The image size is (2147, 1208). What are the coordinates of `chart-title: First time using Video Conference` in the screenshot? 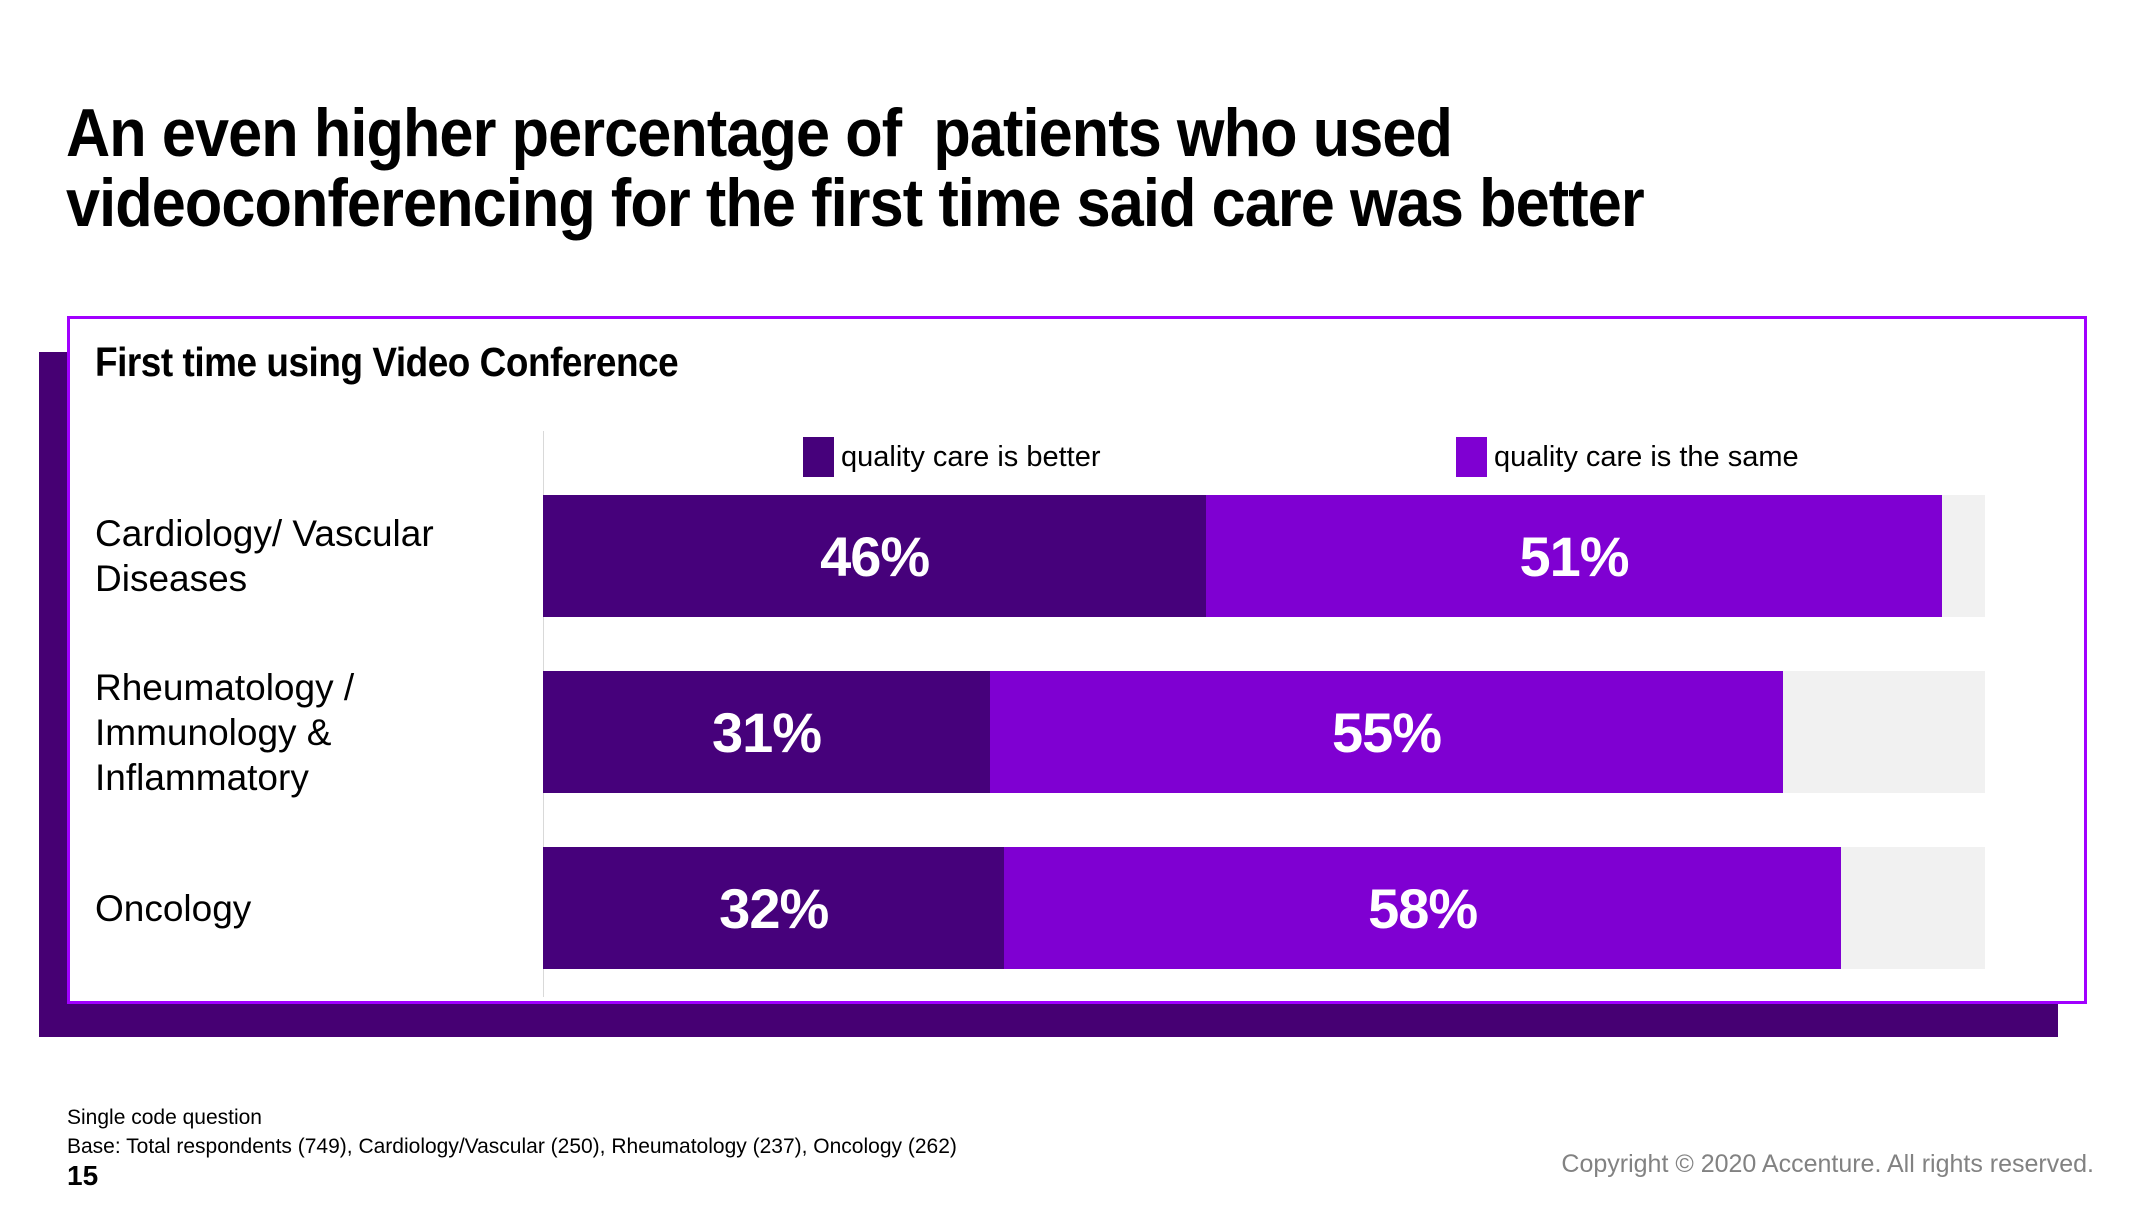 It's located at (387, 362).